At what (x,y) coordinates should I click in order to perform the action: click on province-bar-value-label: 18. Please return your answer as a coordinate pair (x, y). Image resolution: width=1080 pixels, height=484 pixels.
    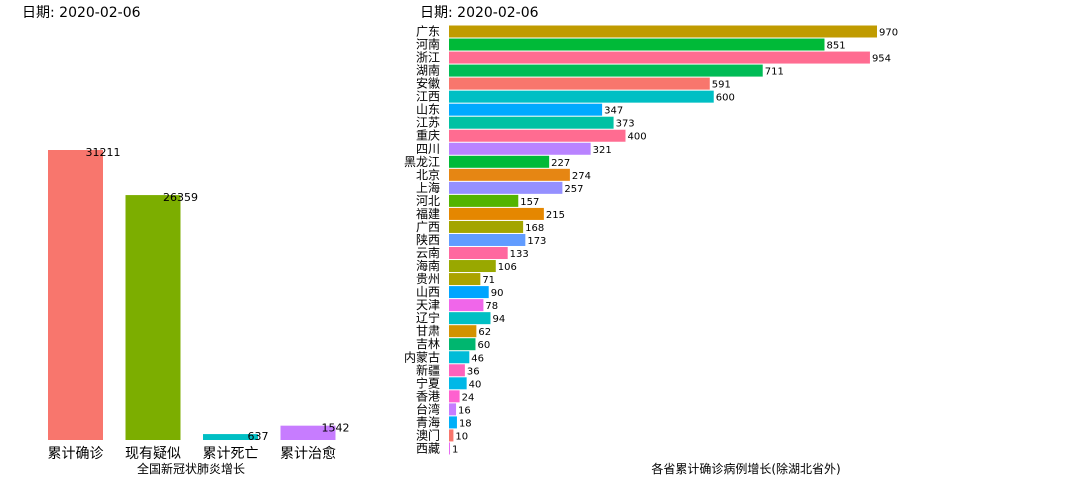
    Looking at the image, I should click on (465, 423).